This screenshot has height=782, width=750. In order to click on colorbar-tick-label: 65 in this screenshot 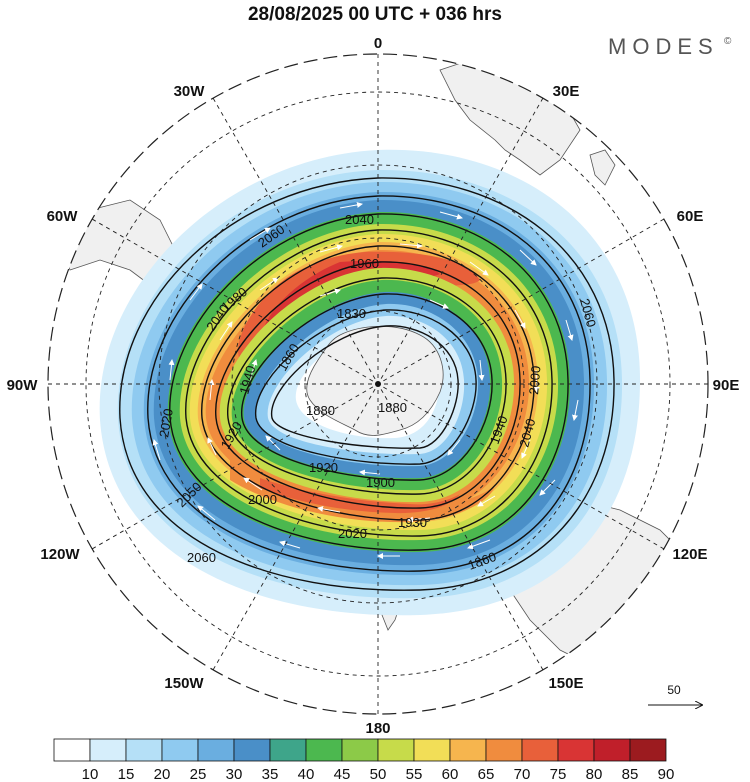, I will do `click(486, 774)`.